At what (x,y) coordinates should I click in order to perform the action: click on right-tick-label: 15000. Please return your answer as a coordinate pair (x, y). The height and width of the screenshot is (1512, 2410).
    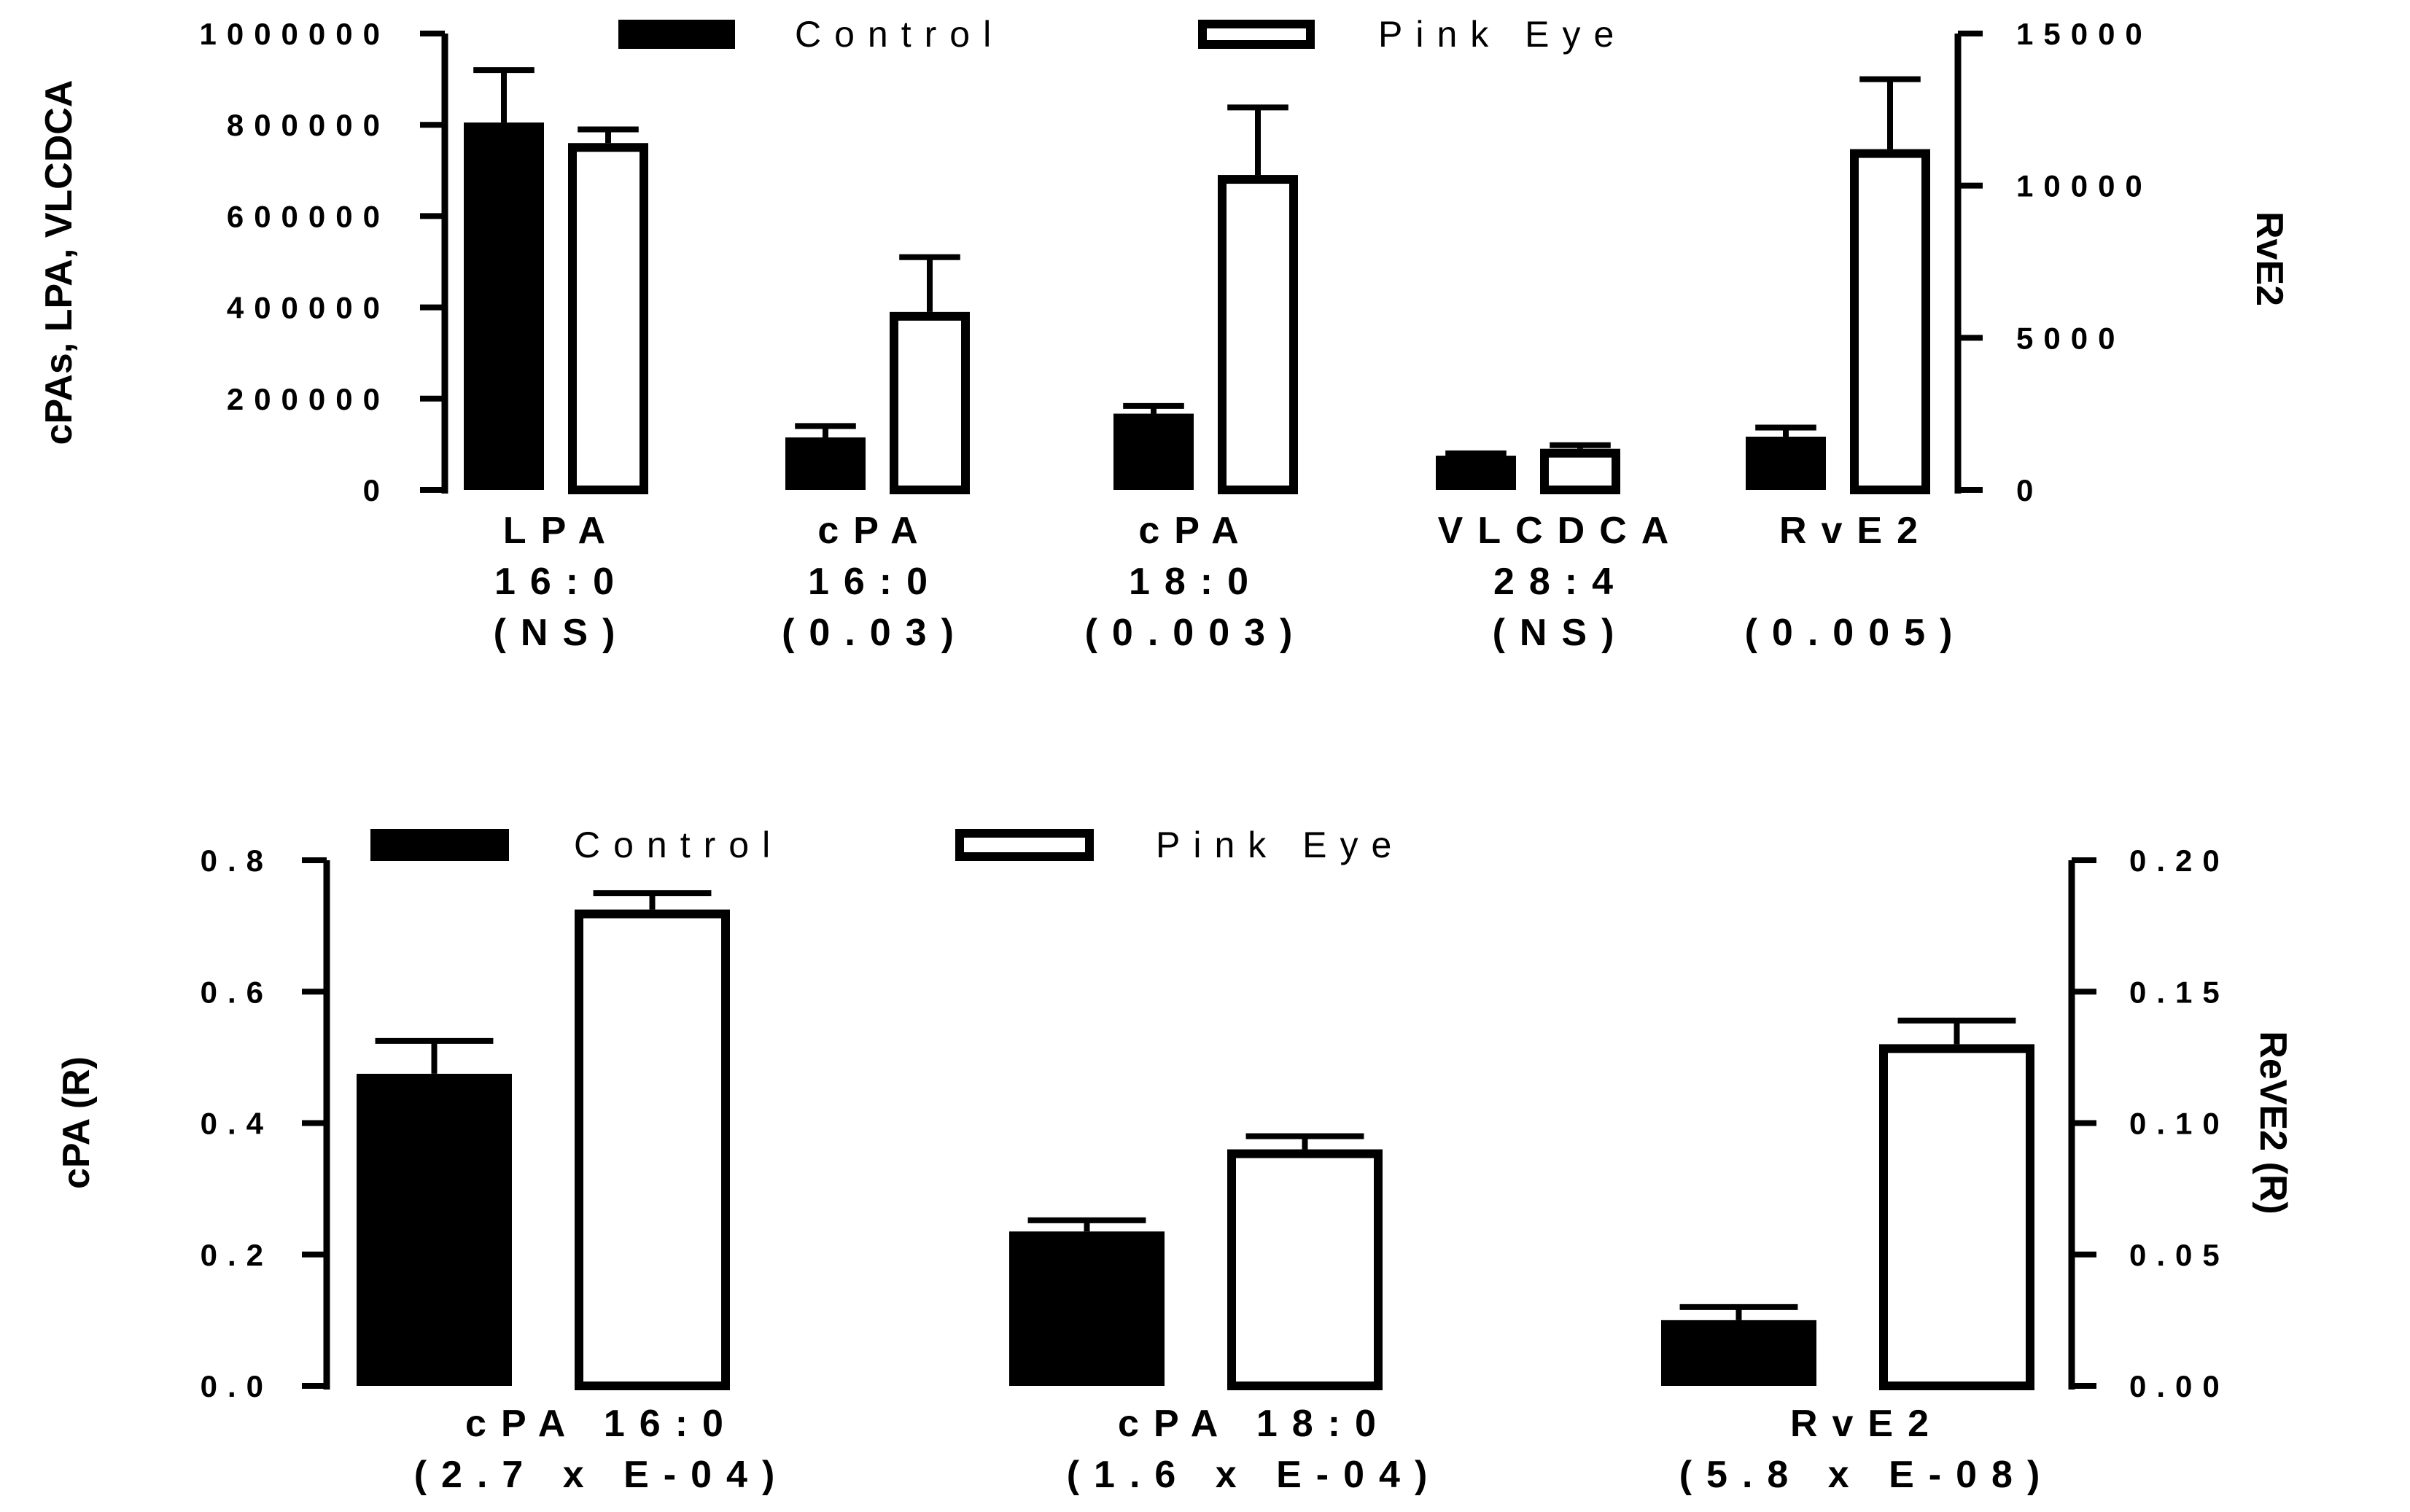
    Looking at the image, I should click on (2084, 34).